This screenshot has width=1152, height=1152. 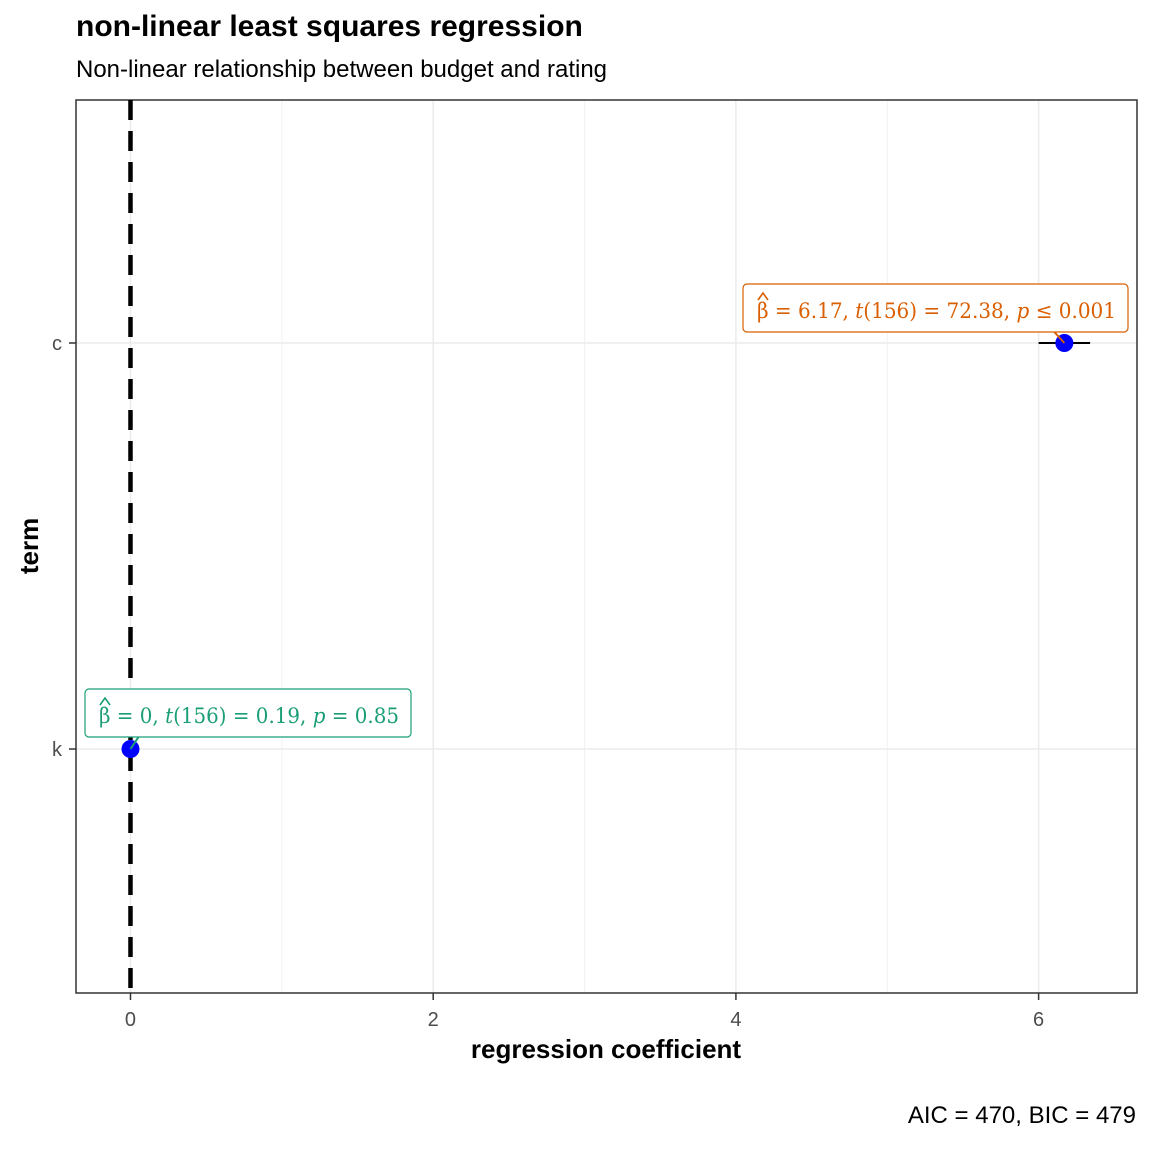 I want to click on coefficient-label-c: β = 6.17, t(156) = 72.38, p ≤ 0.001, so click(x=935, y=308).